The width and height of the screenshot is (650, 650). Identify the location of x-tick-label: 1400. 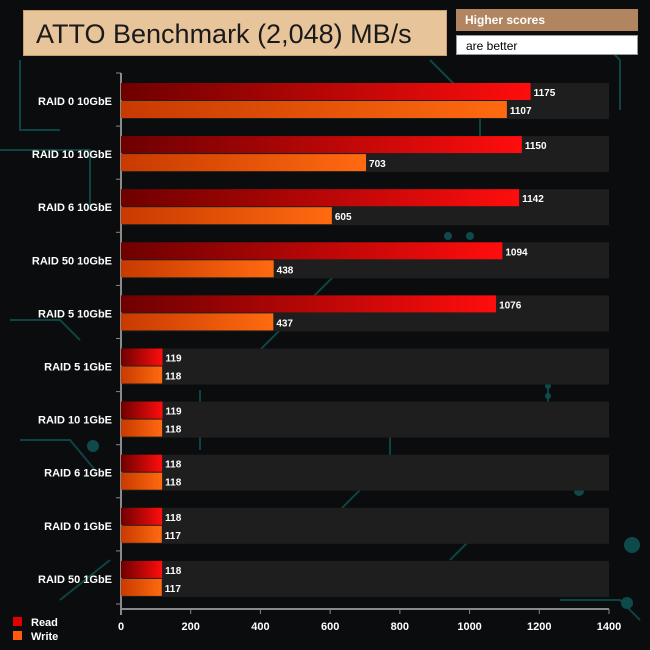
(609, 627).